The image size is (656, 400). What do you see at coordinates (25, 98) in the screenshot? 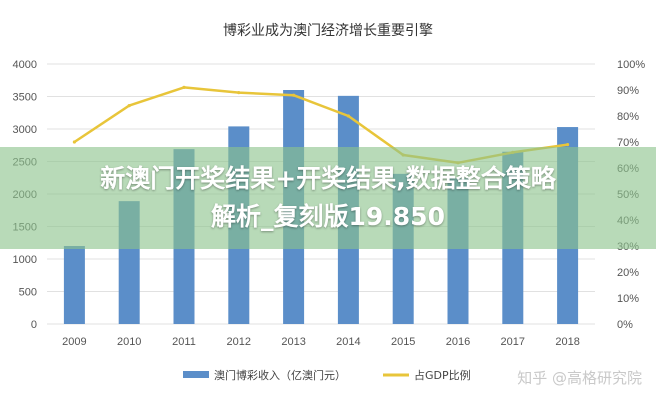
I see `y-left-tick-label: 3500` at bounding box center [25, 98].